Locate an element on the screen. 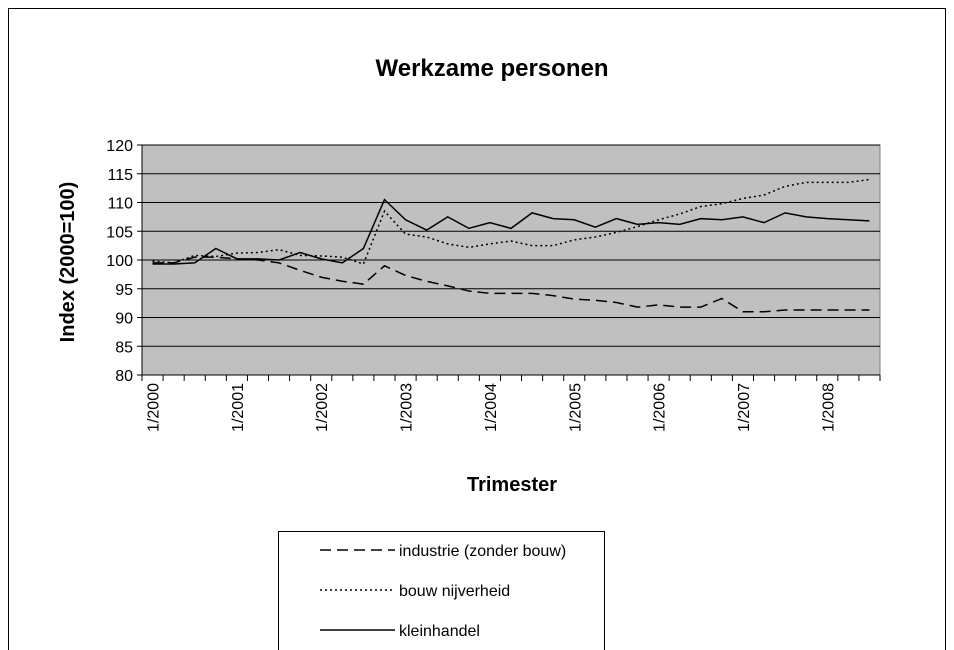 This screenshot has height=650, width=954. x-tick-label: 1/2000 is located at coordinates (154, 407).